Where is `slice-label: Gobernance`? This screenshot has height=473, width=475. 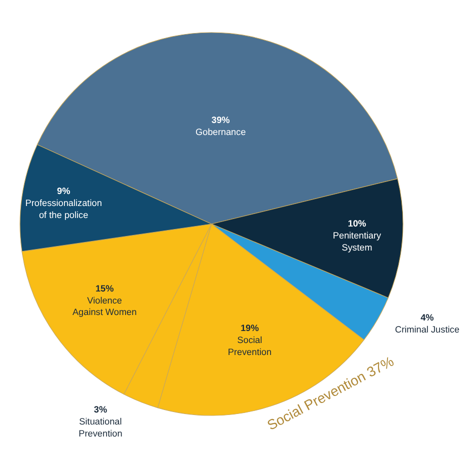
slice-label: Gobernance is located at coordinates (221, 131).